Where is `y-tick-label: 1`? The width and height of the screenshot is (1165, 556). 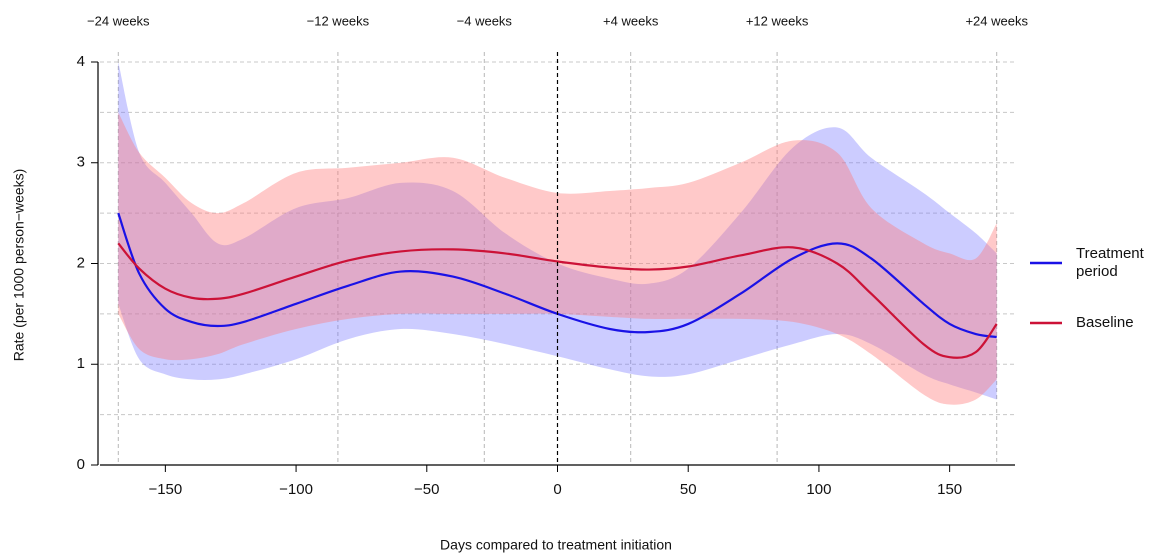
y-tick-label: 1 is located at coordinates (81, 363).